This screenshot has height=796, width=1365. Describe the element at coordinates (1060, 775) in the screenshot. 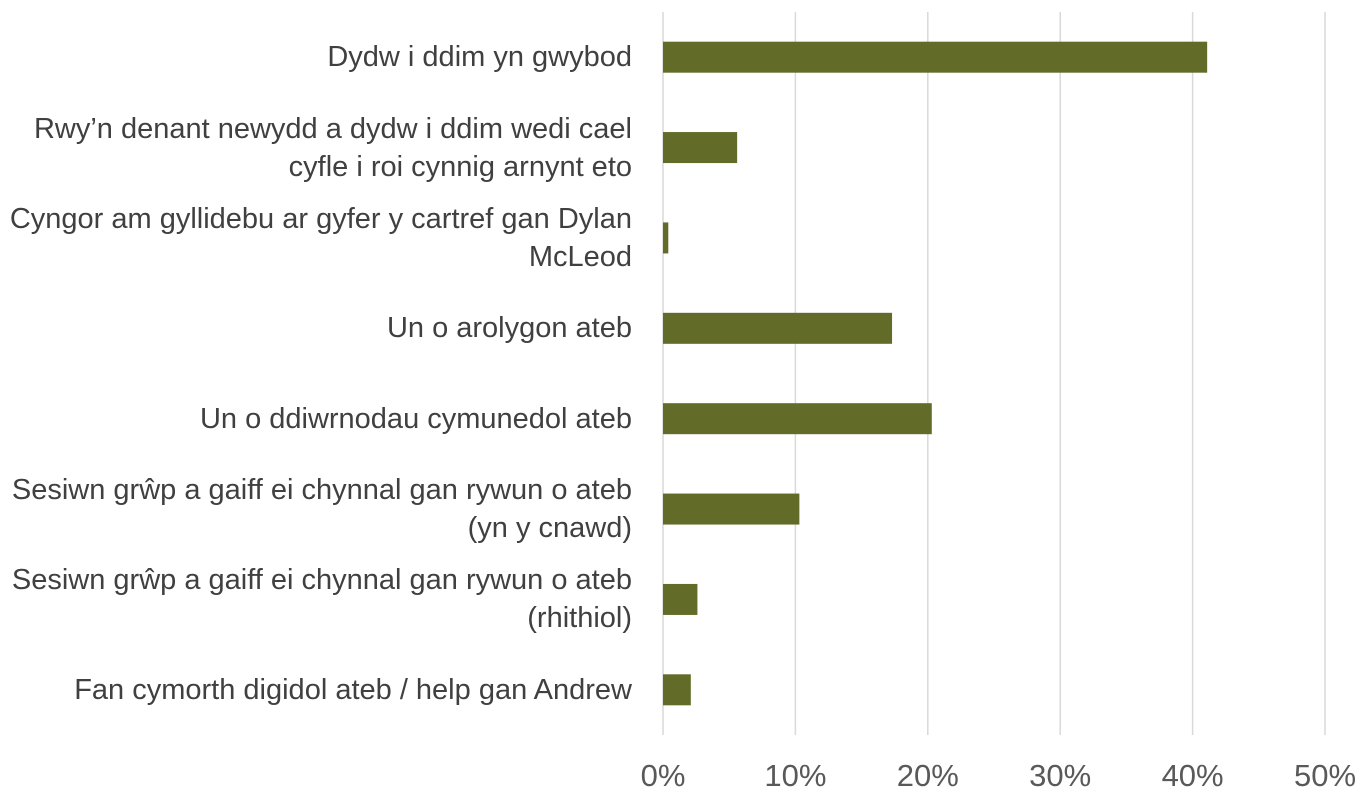

I see `x-tick-label: 30%` at that location.